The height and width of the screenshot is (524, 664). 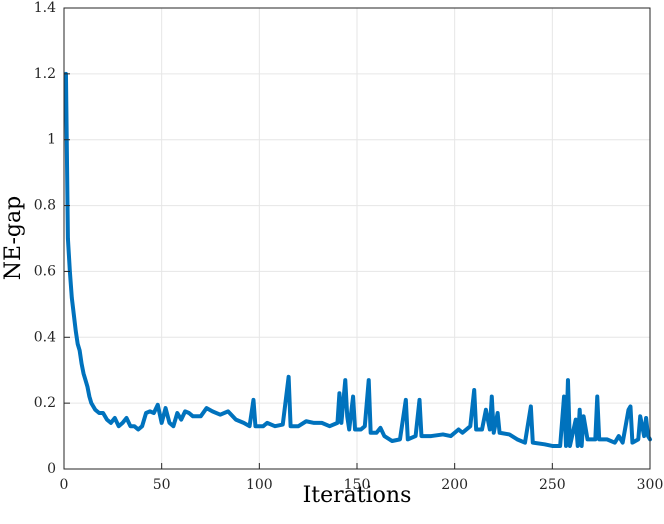 What do you see at coordinates (51, 469) in the screenshot?
I see `y-tick-label: 0` at bounding box center [51, 469].